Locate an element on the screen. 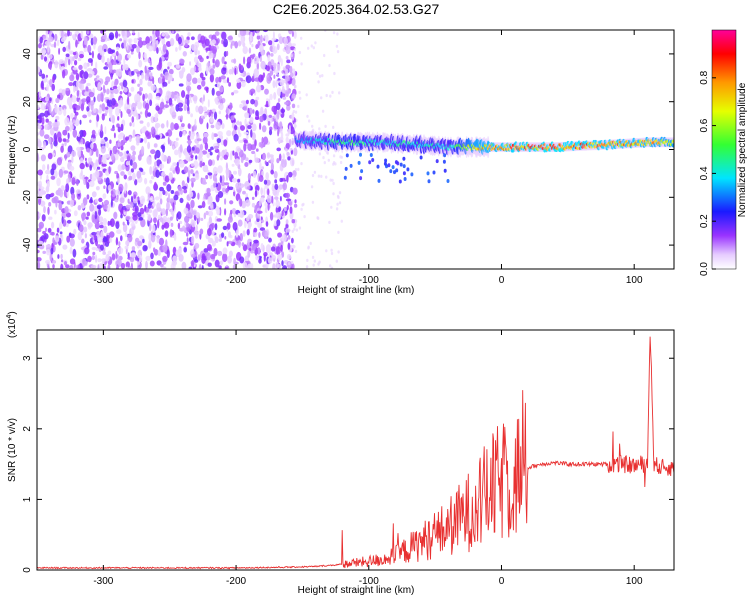 This screenshot has height=605, width=750. snr-x-label: Height of straight line (km) is located at coordinates (356, 590).